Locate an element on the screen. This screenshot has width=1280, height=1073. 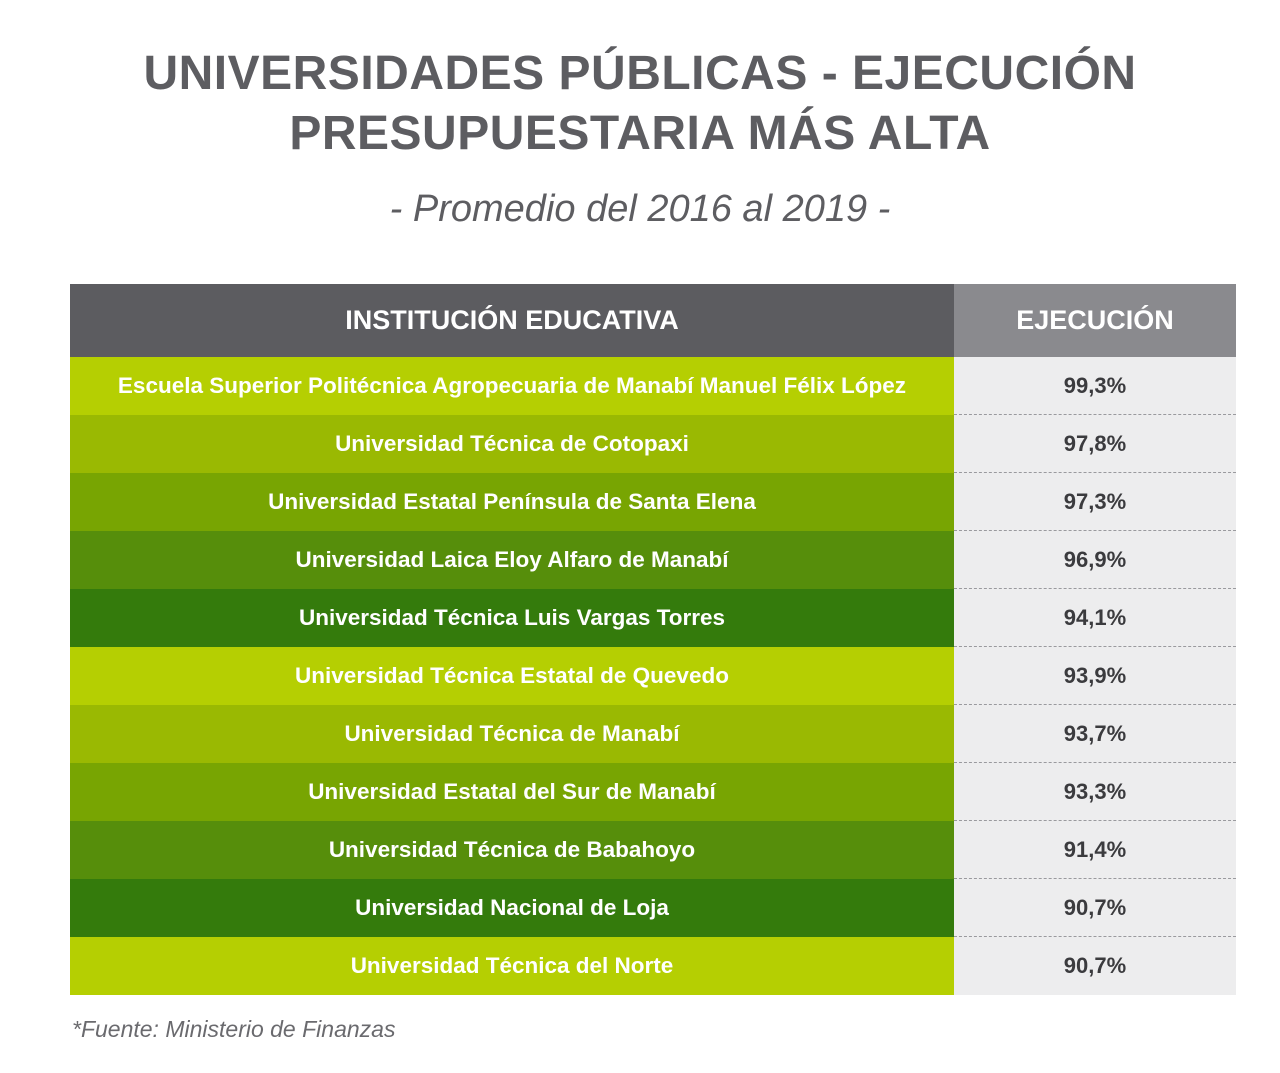
table-row: Universidad Nacional de Loja 90,7% is located at coordinates (653, 908).